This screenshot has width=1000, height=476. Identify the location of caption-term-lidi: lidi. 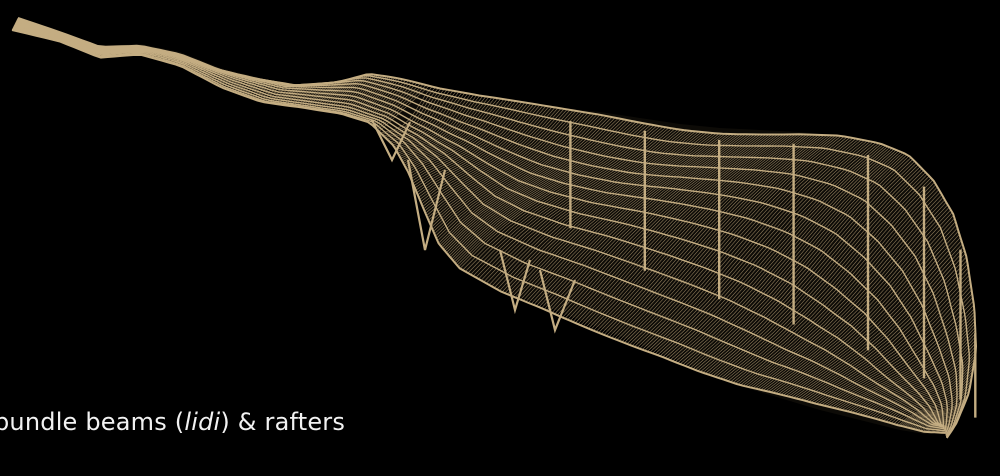
(202, 422).